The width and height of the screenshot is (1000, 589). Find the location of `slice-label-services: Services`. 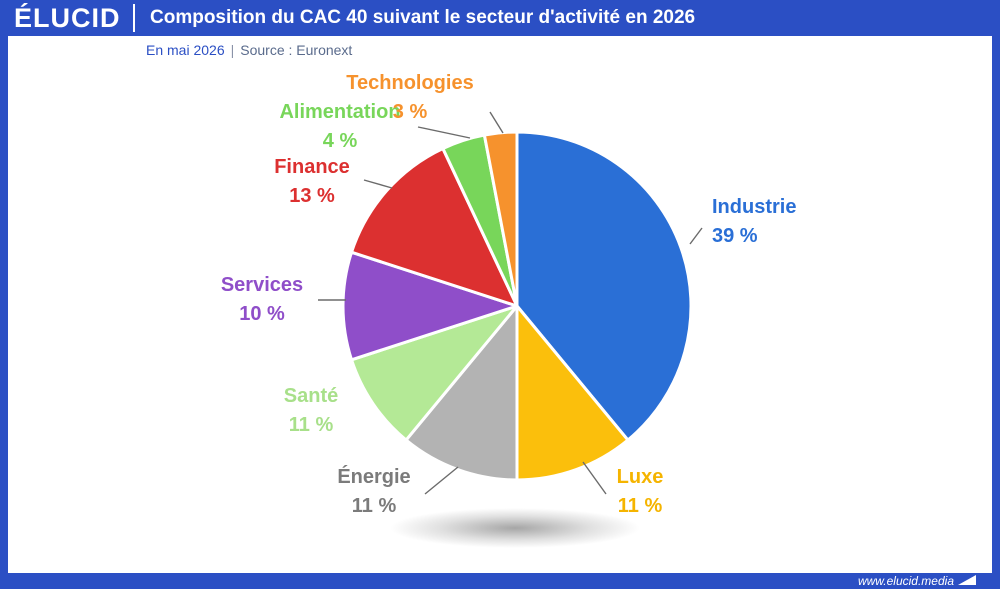

slice-label-services: Services is located at coordinates (262, 285).